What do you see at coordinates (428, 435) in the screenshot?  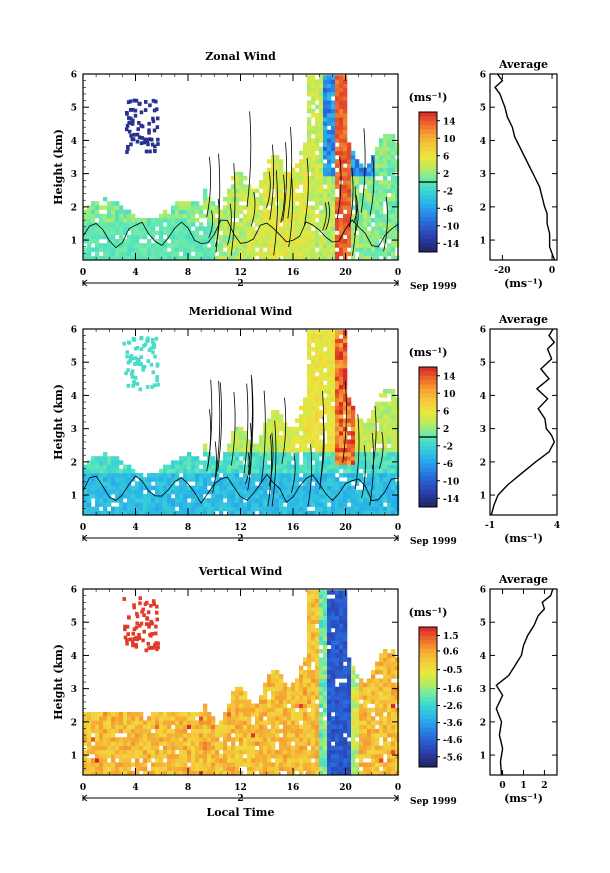 I see `colorbar-swatch` at bounding box center [428, 435].